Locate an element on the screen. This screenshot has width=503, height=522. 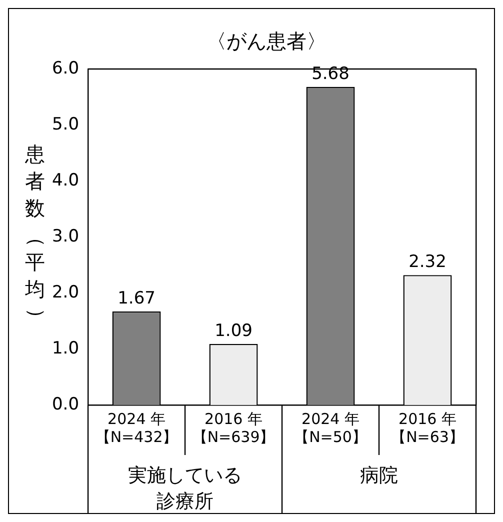
y-tick-label: 5.0 is located at coordinates (66, 124).